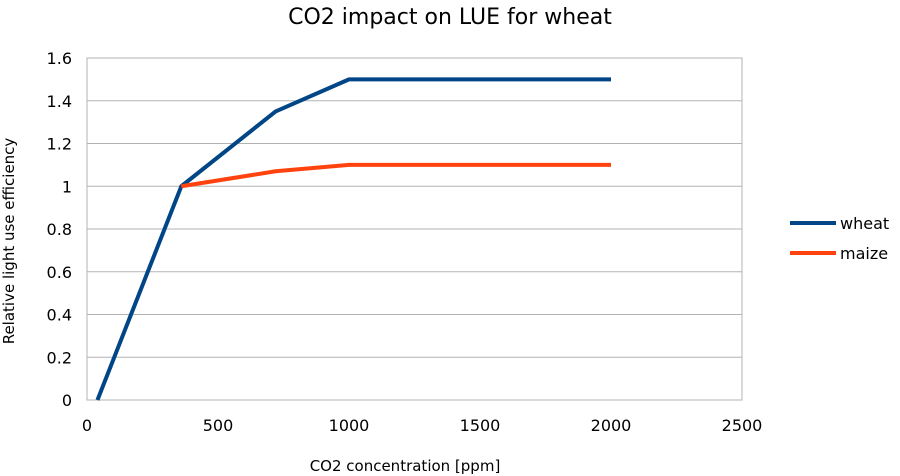  What do you see at coordinates (9, 241) in the screenshot?
I see `y-axis-label: Relative light use efficiency` at bounding box center [9, 241].